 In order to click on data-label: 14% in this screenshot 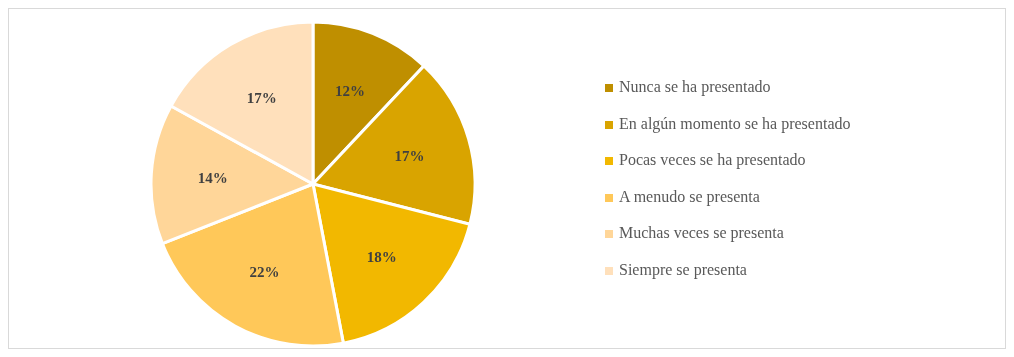, I will do `click(212, 177)`.